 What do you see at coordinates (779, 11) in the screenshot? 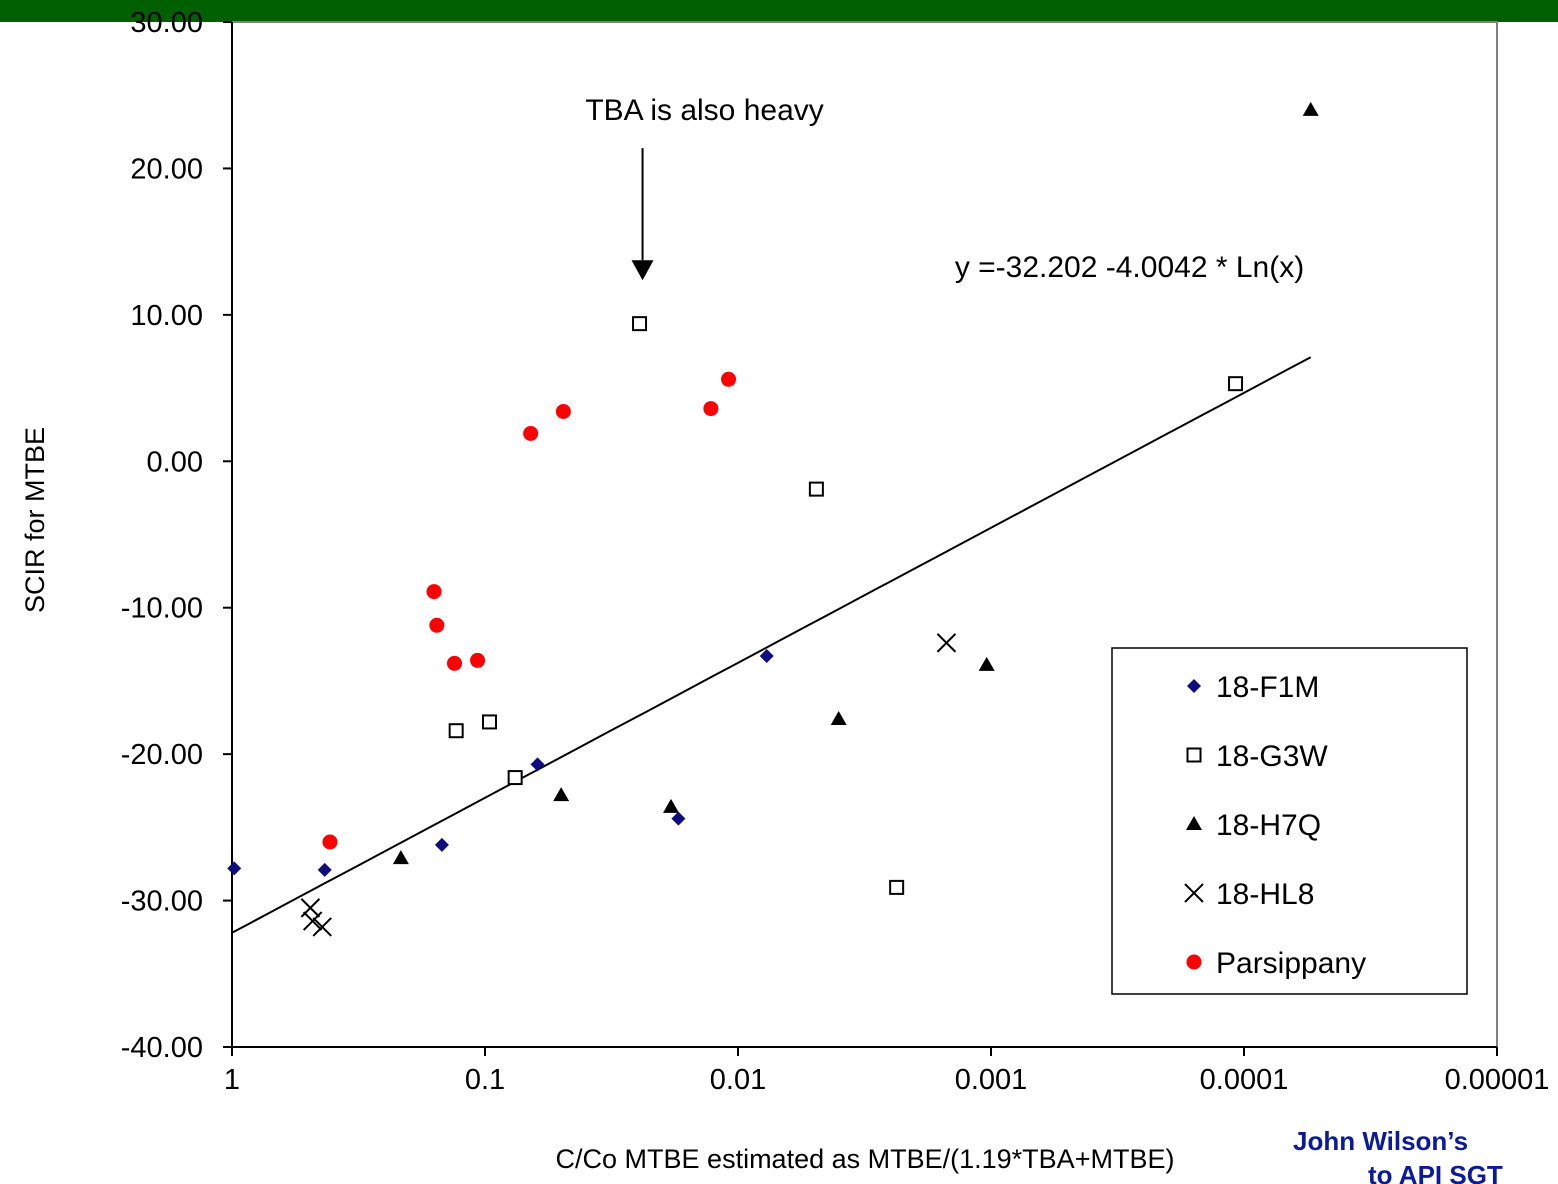
I see `header-bar` at bounding box center [779, 11].